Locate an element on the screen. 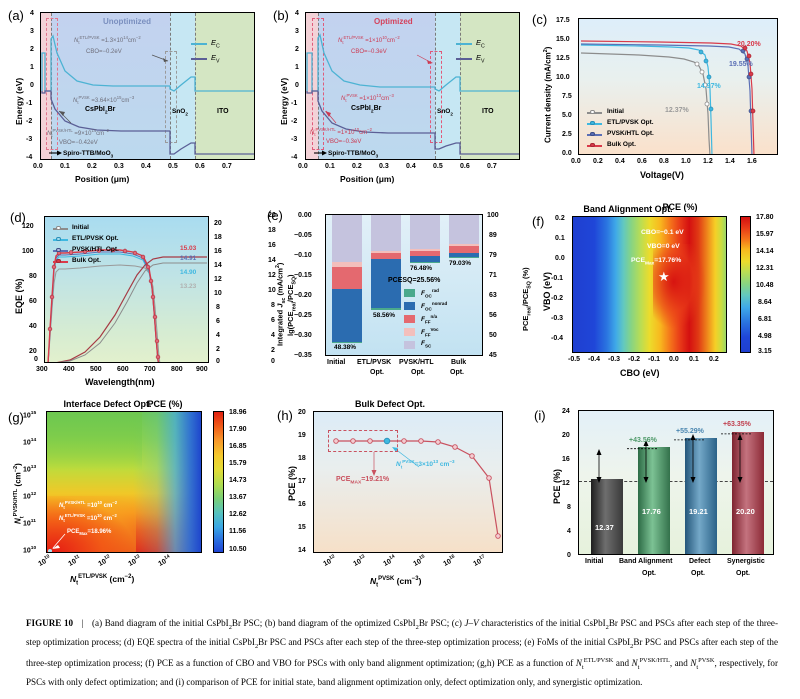 Image resolution: width=800 pixels, height=699 pixels. panel-c-value-initial: 12.37% is located at coordinates (677, 110).